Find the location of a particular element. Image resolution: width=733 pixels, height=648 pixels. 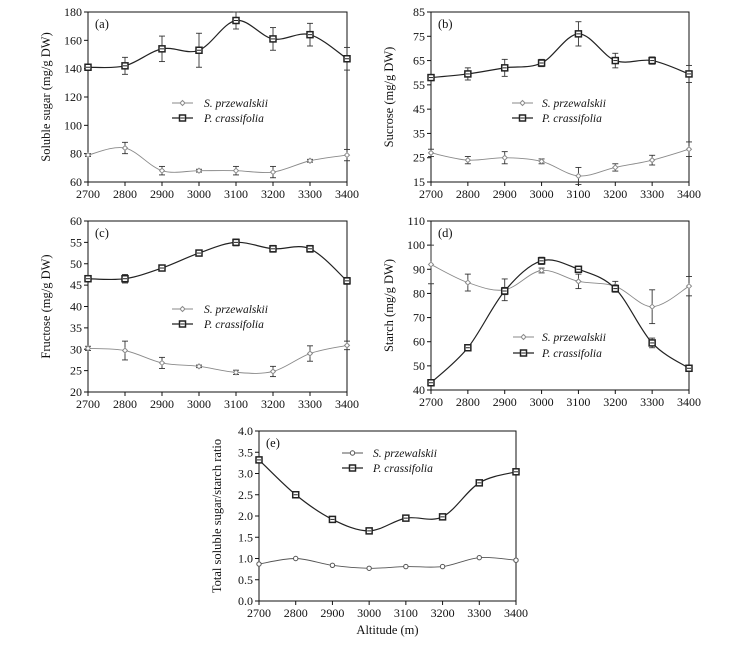

panel-label: (c) is located at coordinates (102, 233).